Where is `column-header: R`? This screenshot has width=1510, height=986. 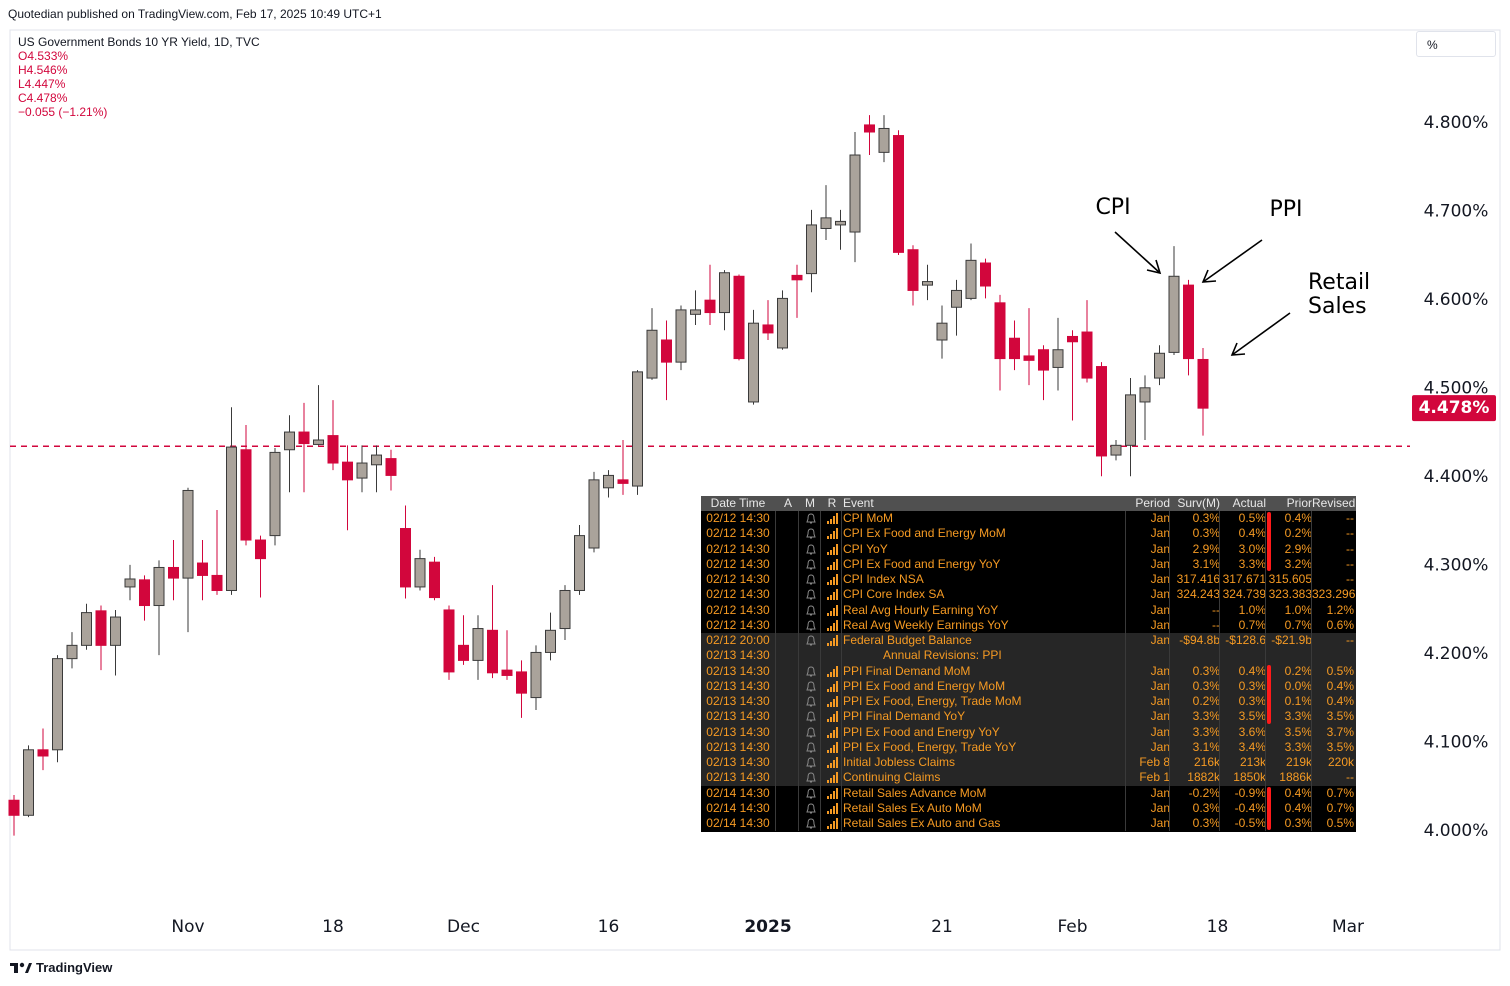
column-header: R is located at coordinates (832, 503).